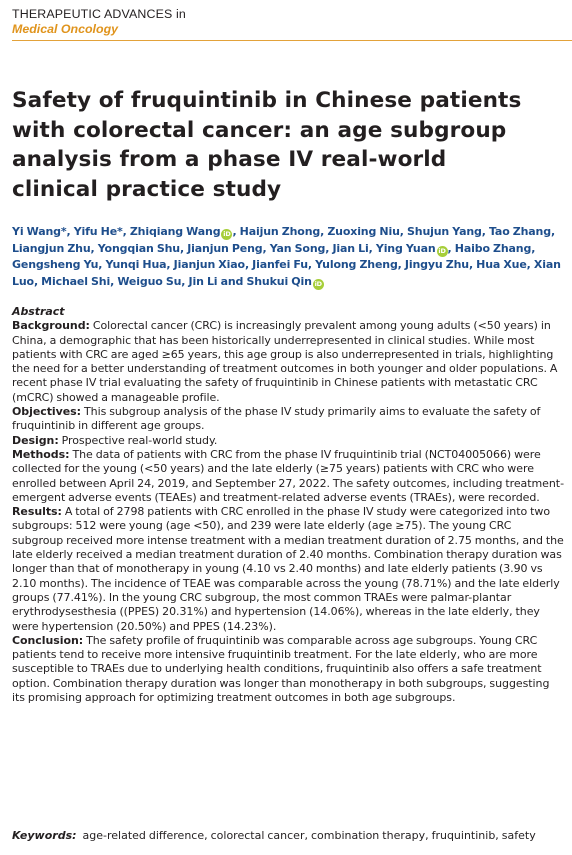 This screenshot has width=572, height=855. What do you see at coordinates (51, 326) in the screenshot?
I see `abstract-section-label: Background:` at bounding box center [51, 326].